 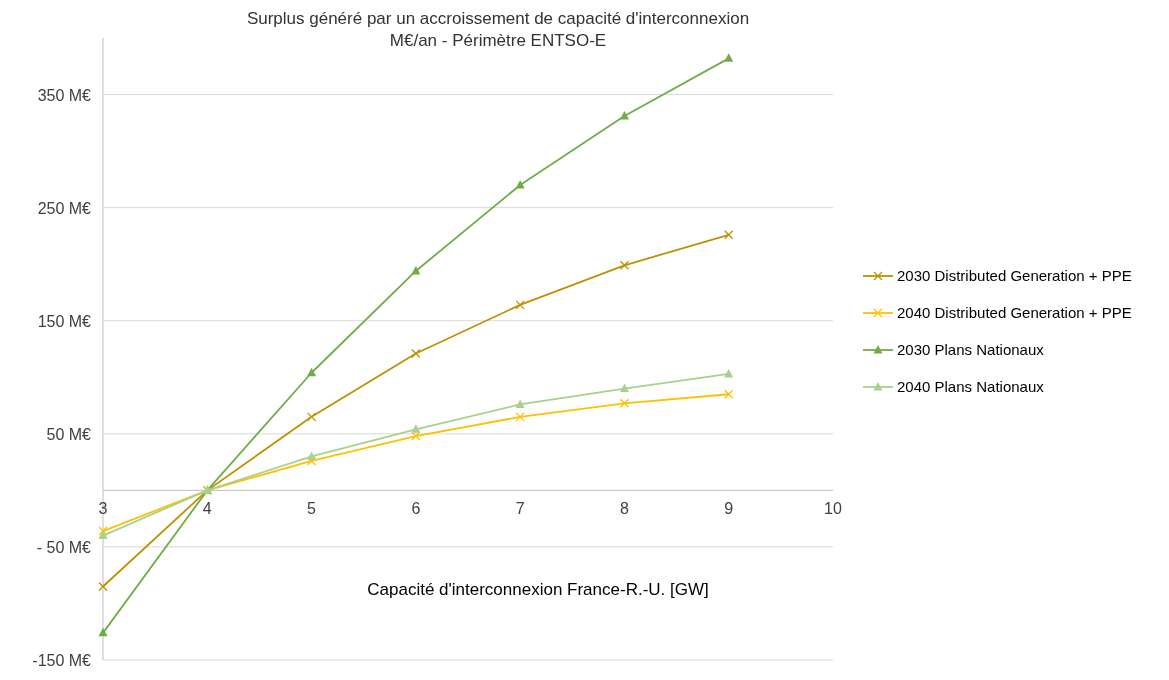 I want to click on x-tick-label: 10, so click(x=833, y=509).